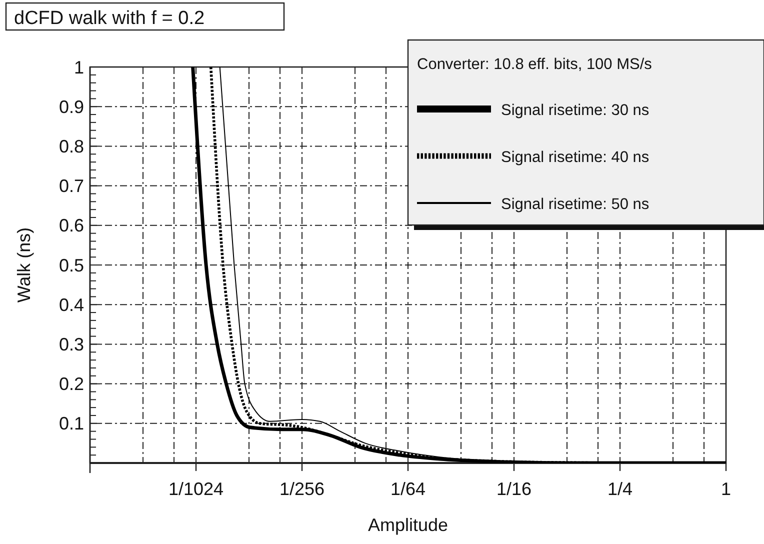  Describe the element at coordinates (534, 64) in the screenshot. I see `legend-title: Converter: 10.8 eff. bits, 100 MS/s` at that location.